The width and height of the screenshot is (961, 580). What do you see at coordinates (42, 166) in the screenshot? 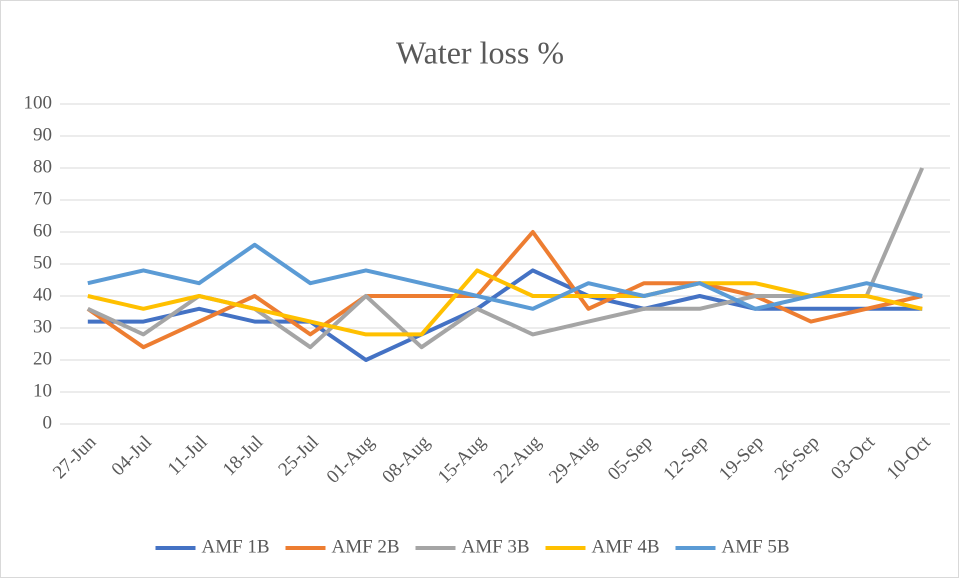
I see `y-tick-label: 80` at bounding box center [42, 166].